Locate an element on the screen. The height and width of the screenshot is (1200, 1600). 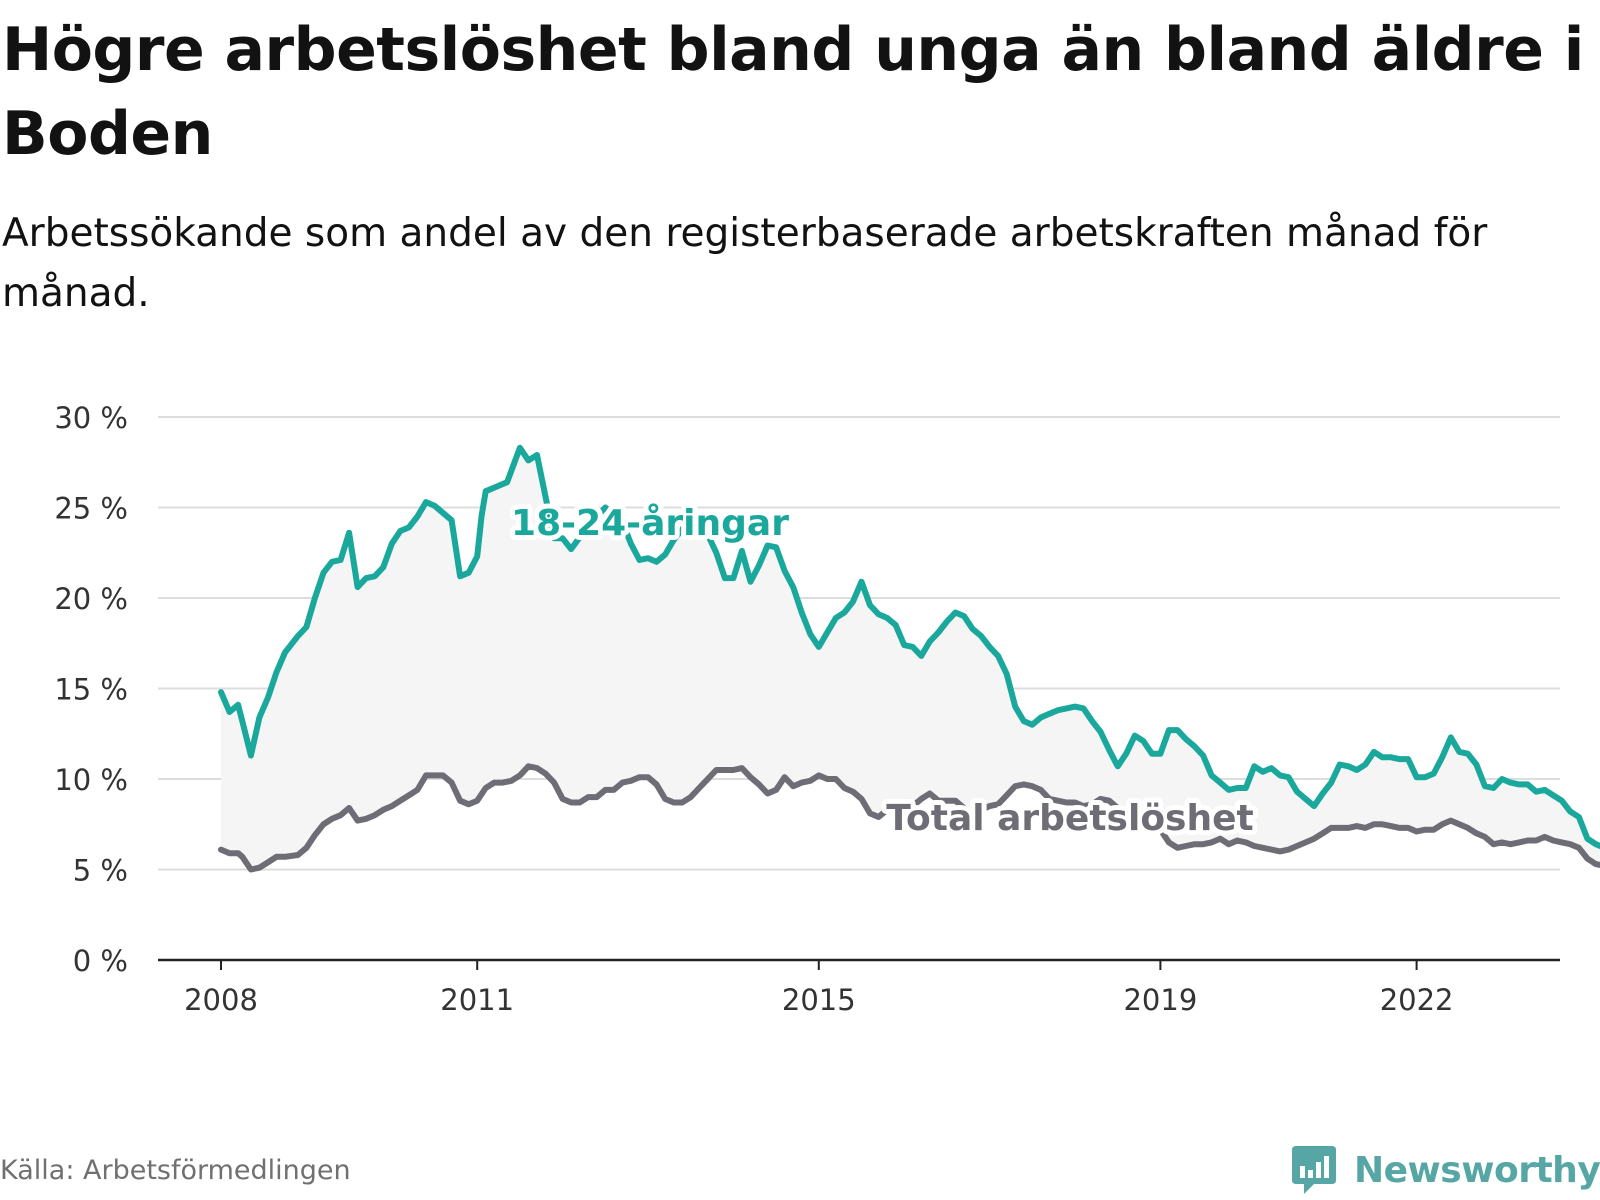
x-tick-label: 2011 is located at coordinates (477, 1000).